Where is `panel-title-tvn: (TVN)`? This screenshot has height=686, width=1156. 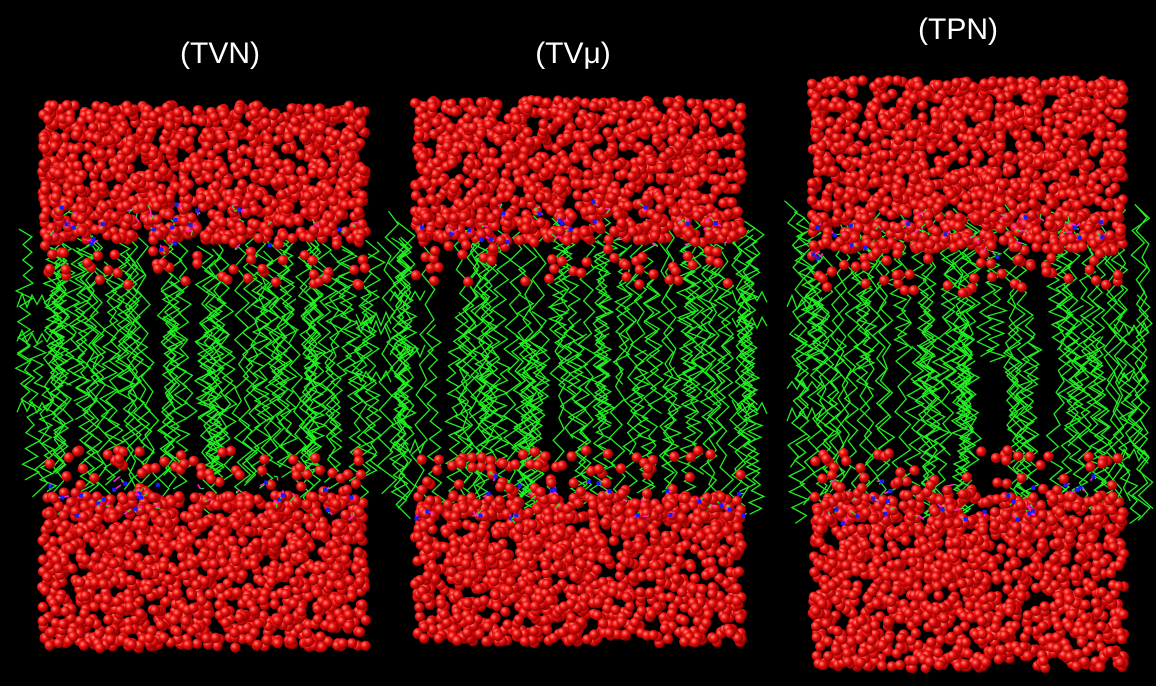 panel-title-tvn: (TVN) is located at coordinates (220, 53).